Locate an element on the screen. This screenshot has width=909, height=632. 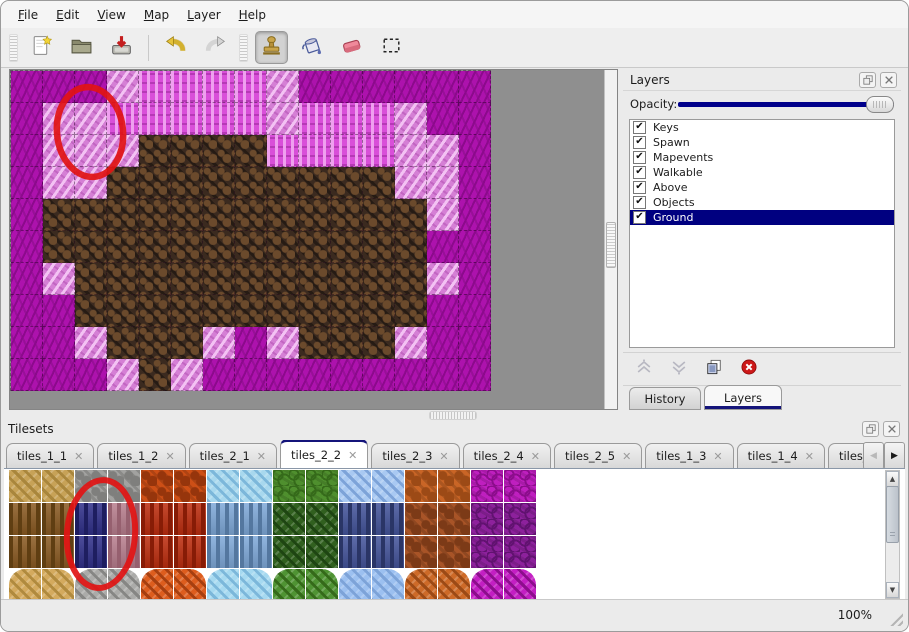
tileset-tab-tiles_1_2: tiles_1_2 ✕ is located at coordinates (141, 455).